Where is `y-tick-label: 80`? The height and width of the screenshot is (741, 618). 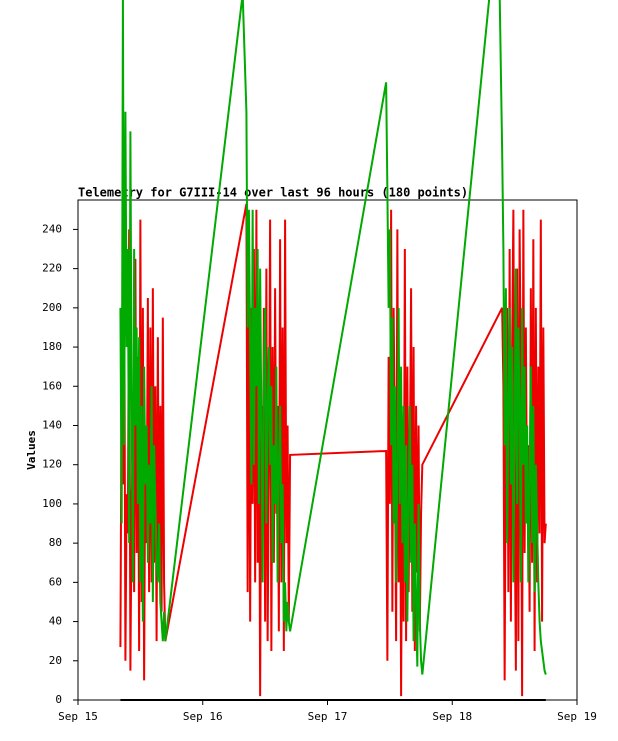
y-tick-label: 80 is located at coordinates (55, 542).